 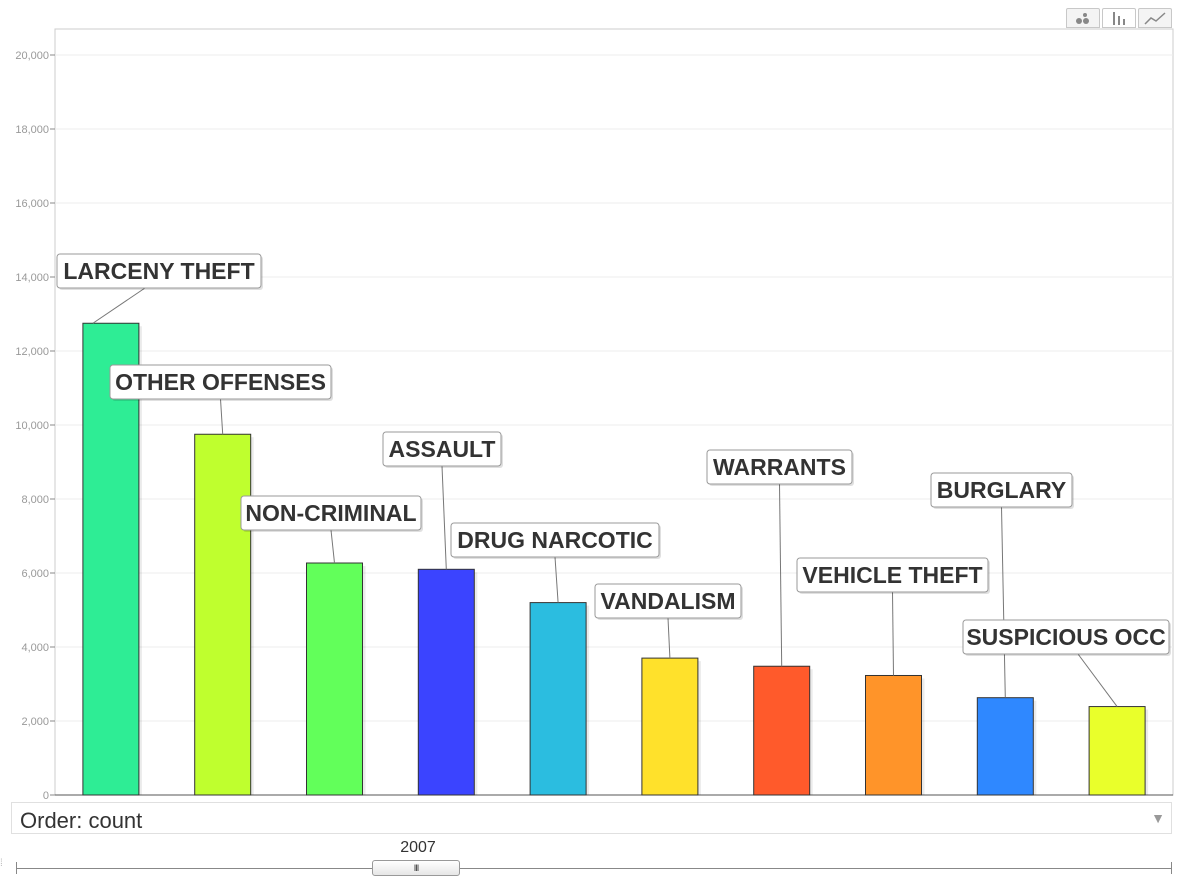 I want to click on time-slider: ⁞ 2007 III, so click(x=588, y=863).